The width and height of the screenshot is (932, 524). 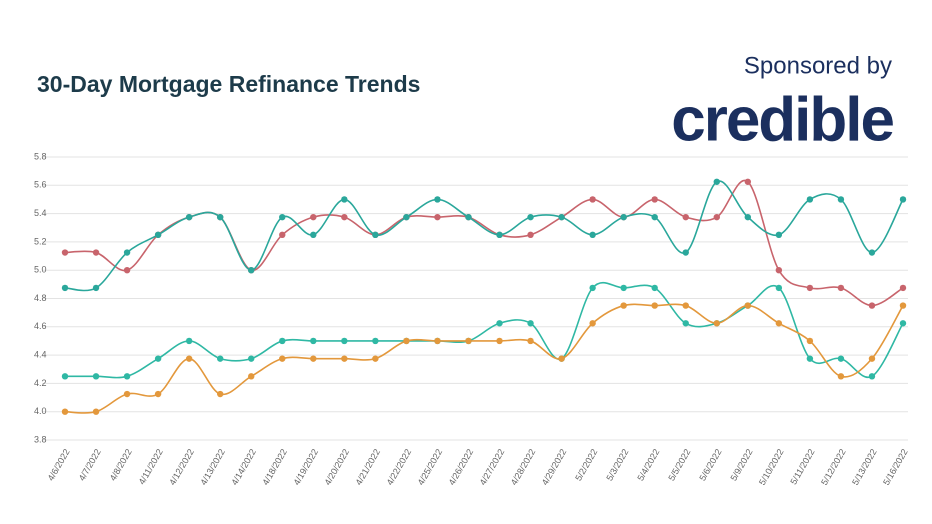 What do you see at coordinates (40, 326) in the screenshot?
I see `y-tick-label: 4.6` at bounding box center [40, 326].